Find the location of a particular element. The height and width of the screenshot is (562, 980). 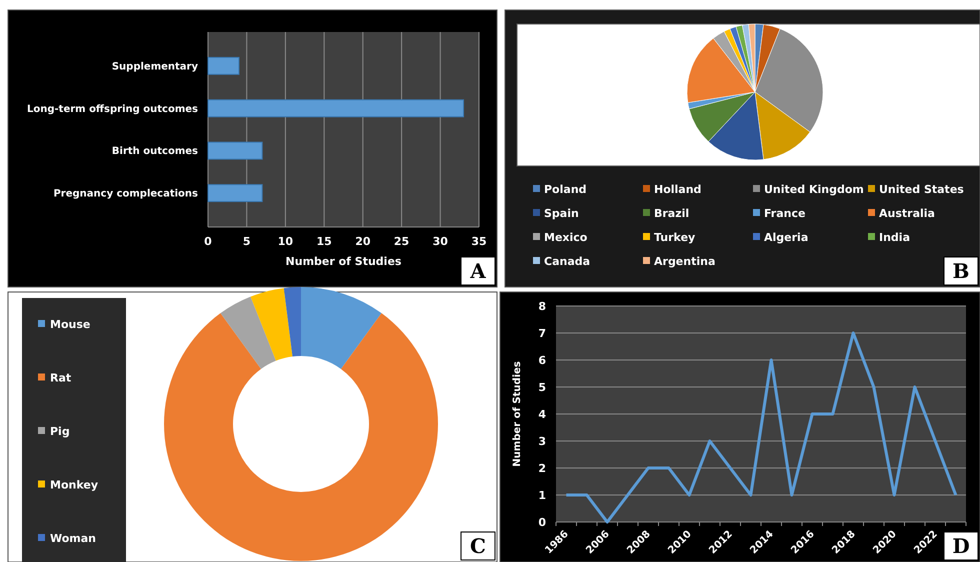

text: D is located at coordinates (961, 546).